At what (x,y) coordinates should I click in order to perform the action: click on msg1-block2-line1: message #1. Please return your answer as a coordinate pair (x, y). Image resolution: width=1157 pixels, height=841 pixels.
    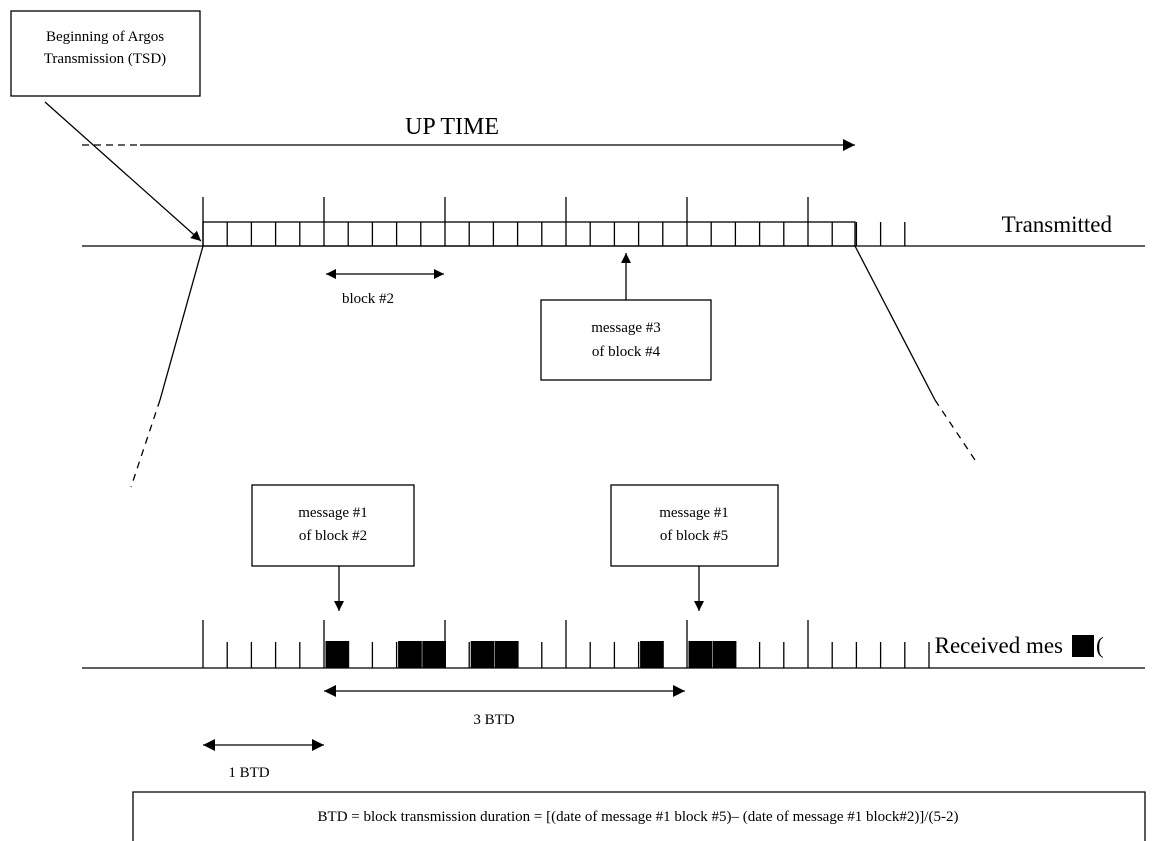
    Looking at the image, I should click on (333, 513).